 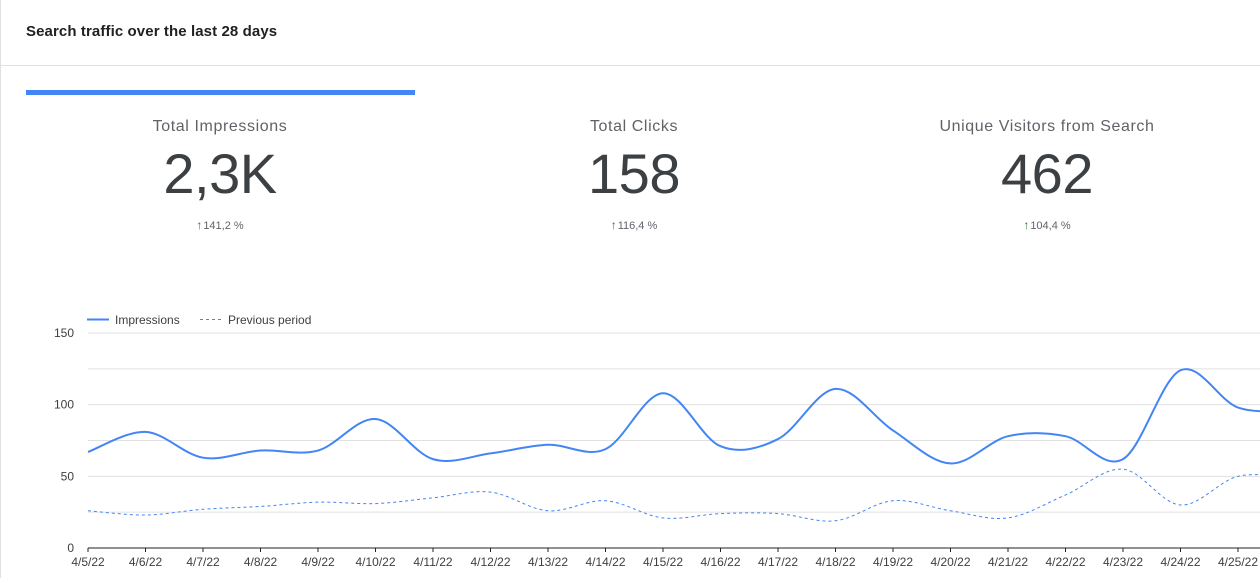 I want to click on x-tick-label: 4/13/22, so click(x=548, y=562).